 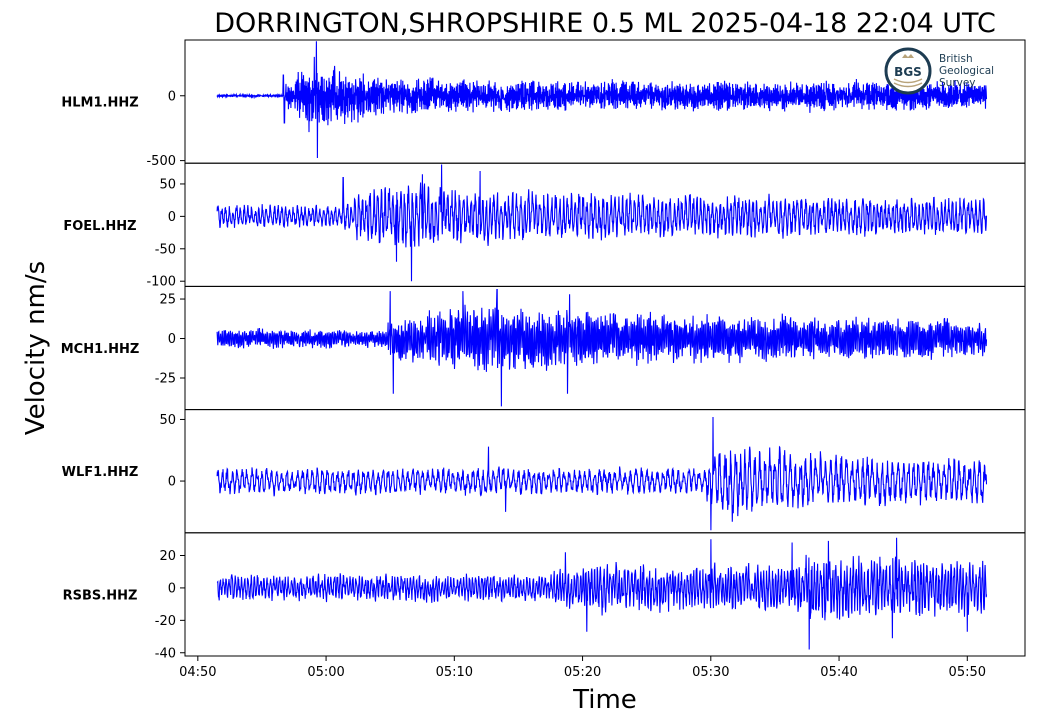 What do you see at coordinates (710, 672) in the screenshot?
I see `x-tick-label: 05:30` at bounding box center [710, 672].